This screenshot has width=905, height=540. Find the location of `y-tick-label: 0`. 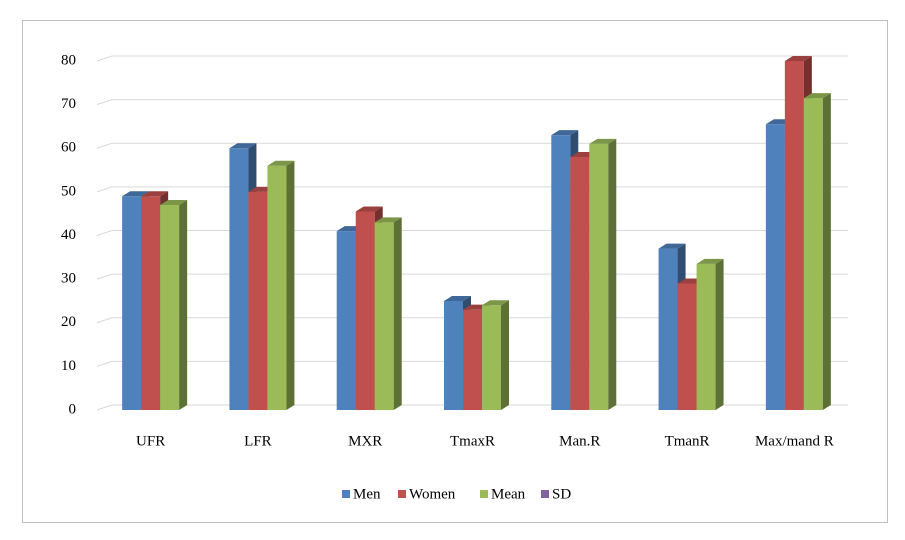

y-tick-label: 0 is located at coordinates (73, 409).